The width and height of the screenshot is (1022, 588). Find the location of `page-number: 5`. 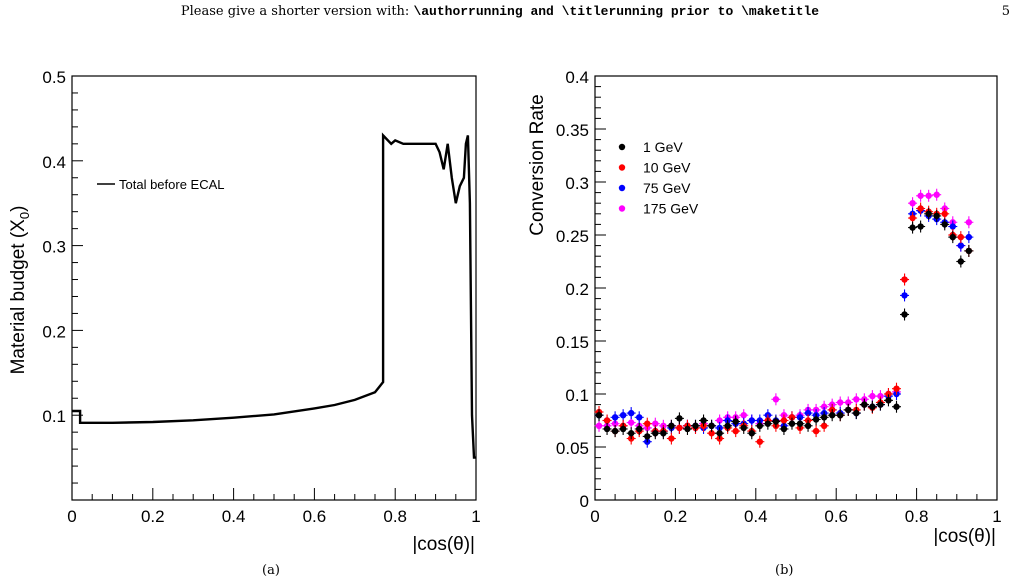

page-number: 5 is located at coordinates (1005, 11).